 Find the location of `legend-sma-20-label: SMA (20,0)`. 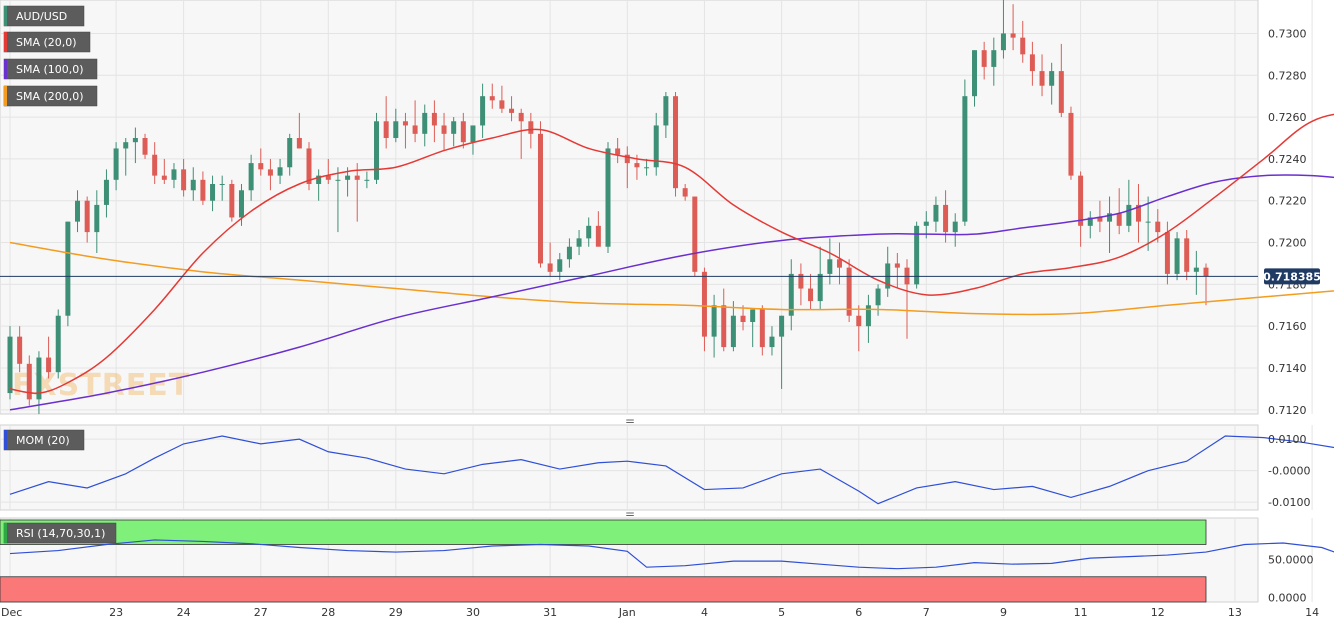

legend-sma-20-label: SMA (20,0) is located at coordinates (46, 42).